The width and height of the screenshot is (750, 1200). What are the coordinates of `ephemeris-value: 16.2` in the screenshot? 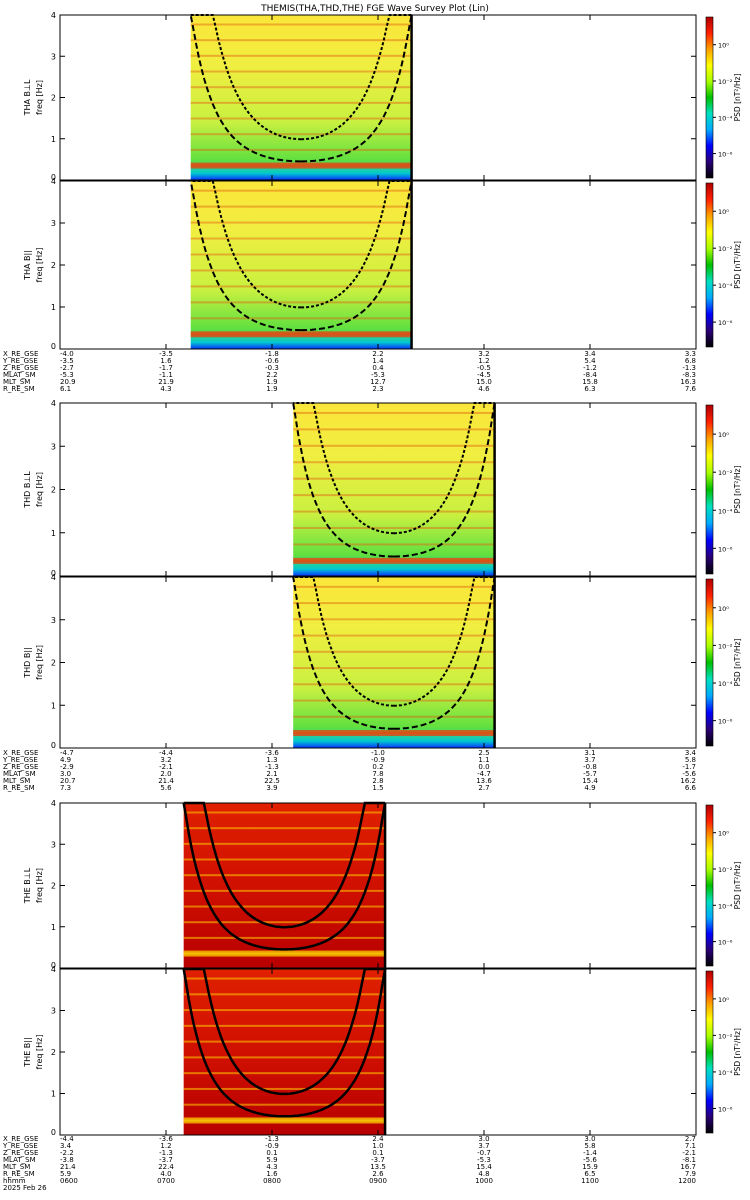 It's located at (688, 781).